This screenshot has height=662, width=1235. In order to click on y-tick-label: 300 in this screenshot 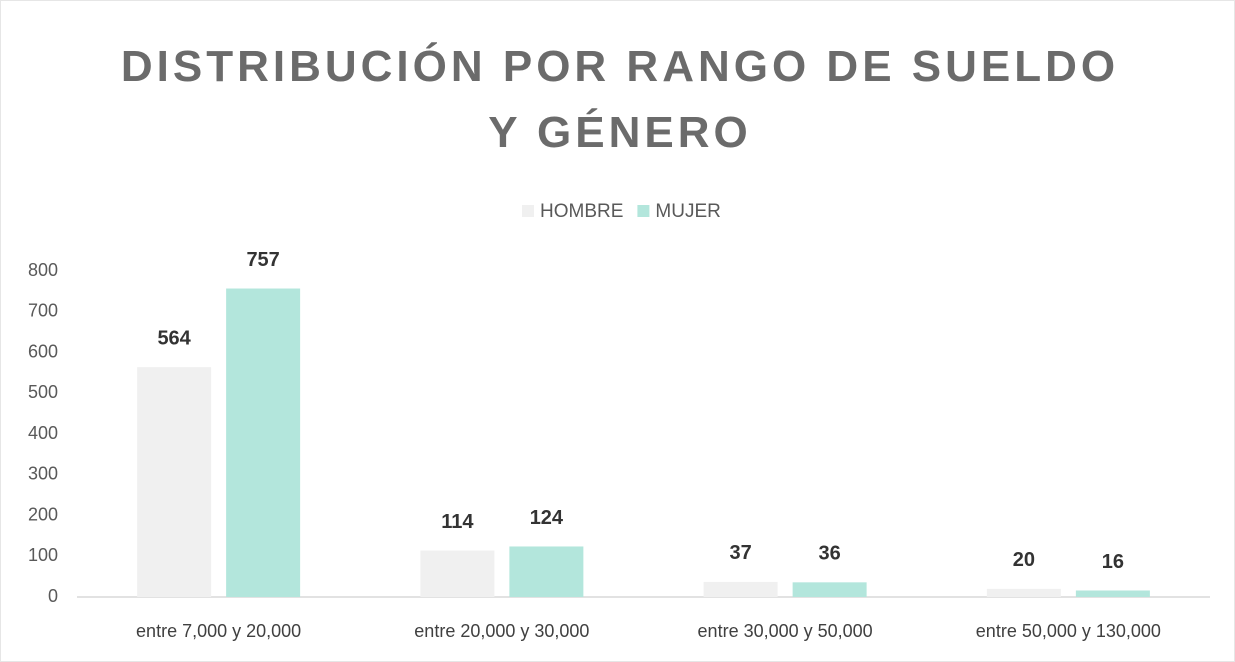, I will do `click(43, 474)`.